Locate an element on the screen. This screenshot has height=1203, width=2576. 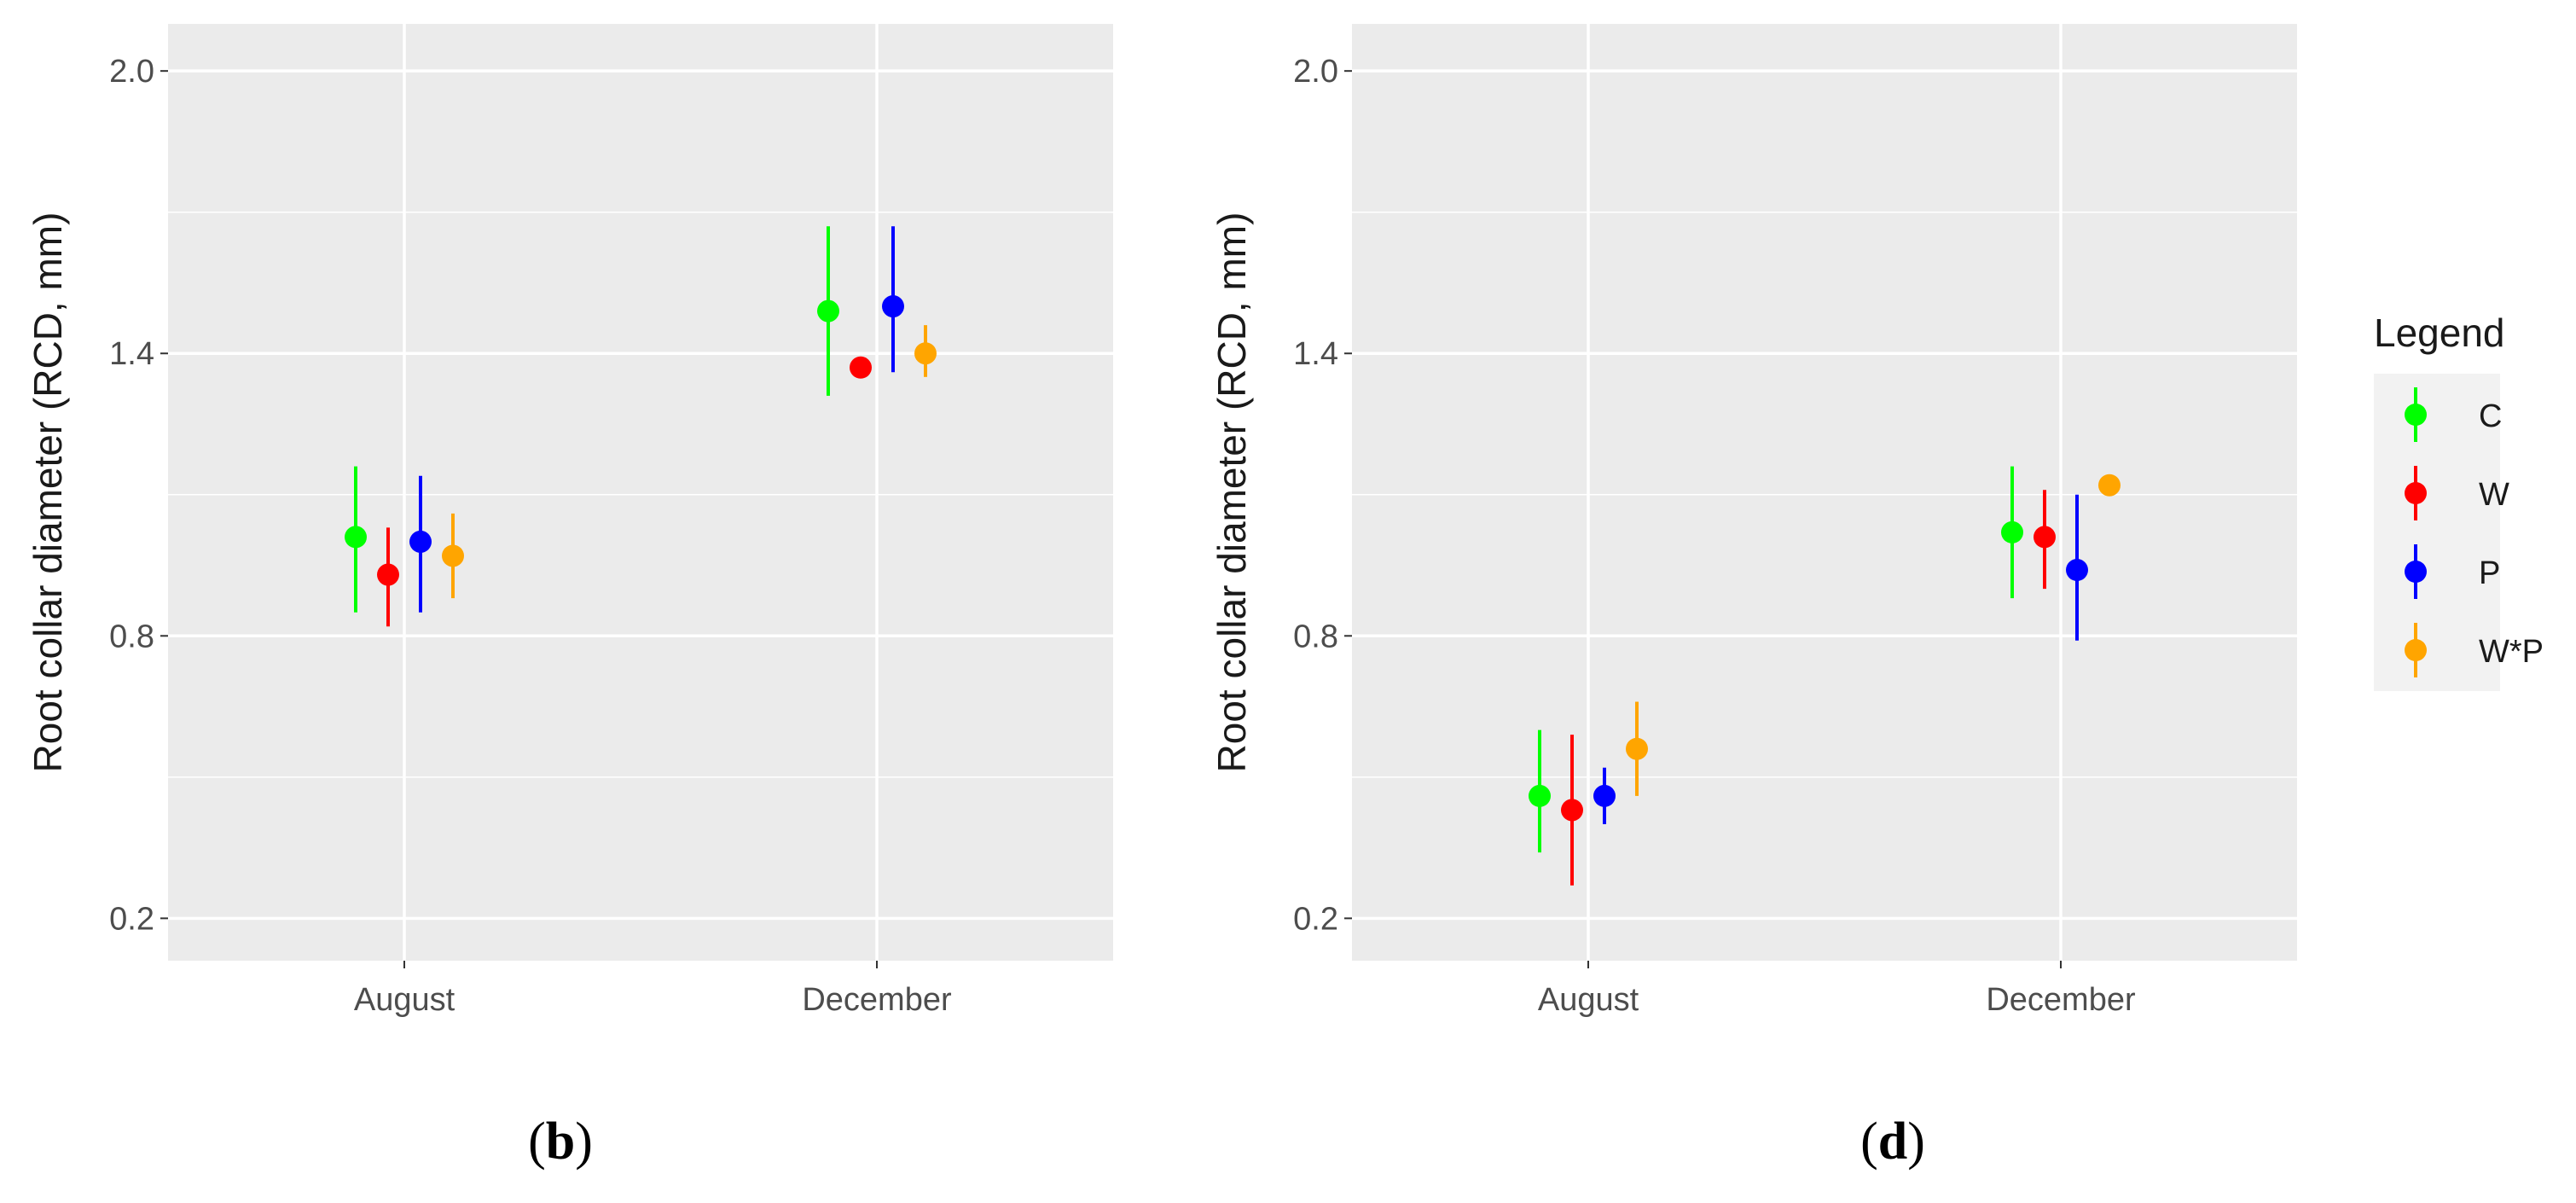
panel-b-x-tick-labels: August December is located at coordinates (653, 989).